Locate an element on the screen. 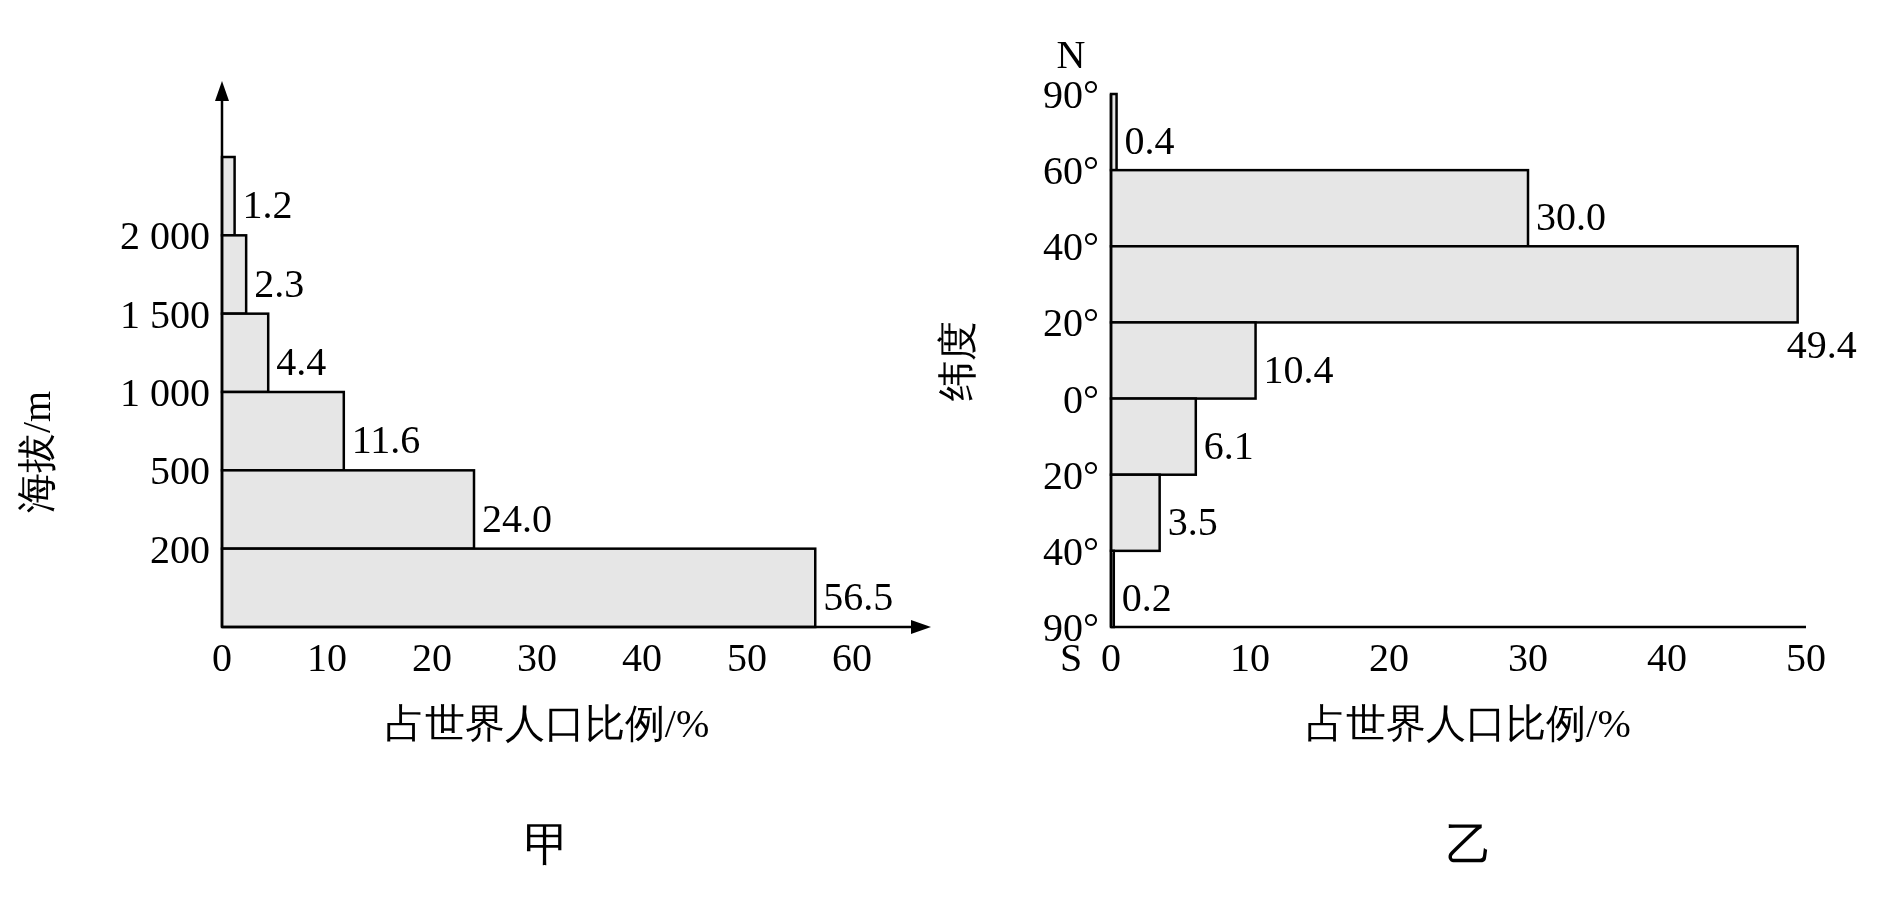 This screenshot has height=900, width=1890. text: 甲 is located at coordinates (547, 844).